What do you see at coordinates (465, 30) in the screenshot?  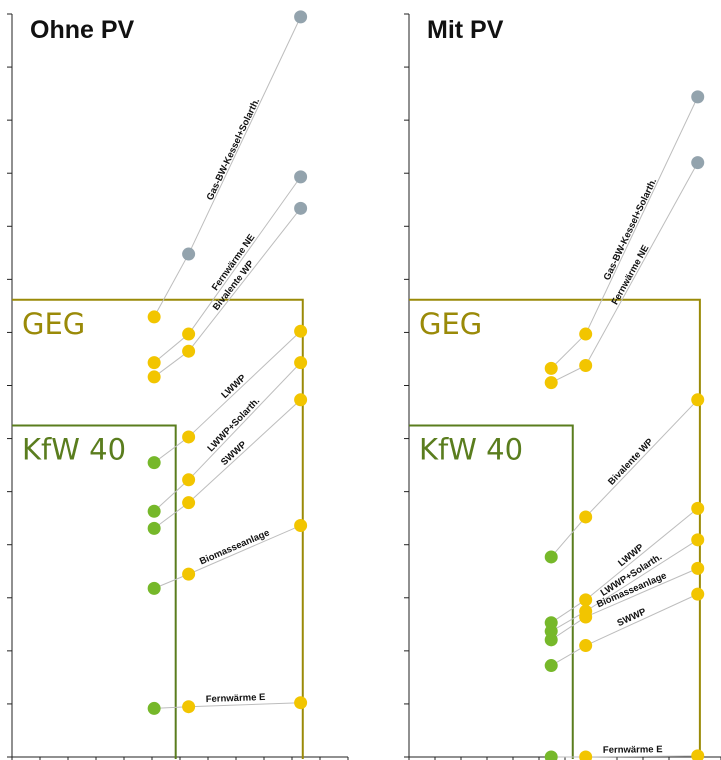 I see `panel-title: Mit PV` at bounding box center [465, 30].